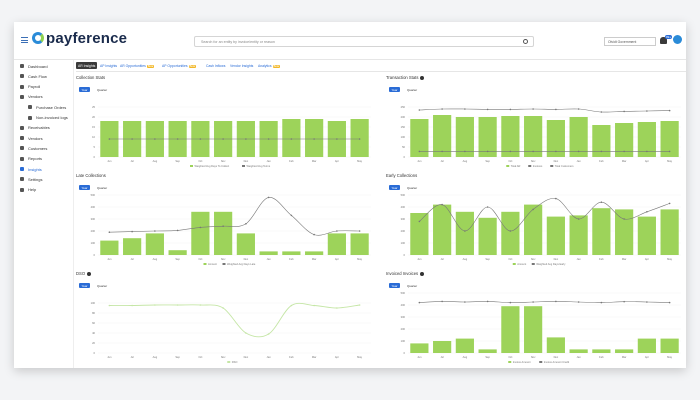 This screenshot has width=700, height=400. What do you see at coordinates (48, 118) in the screenshot?
I see `sidebar-item-non-invoiced-logs: Non-invoiced logs` at bounding box center [48, 118].